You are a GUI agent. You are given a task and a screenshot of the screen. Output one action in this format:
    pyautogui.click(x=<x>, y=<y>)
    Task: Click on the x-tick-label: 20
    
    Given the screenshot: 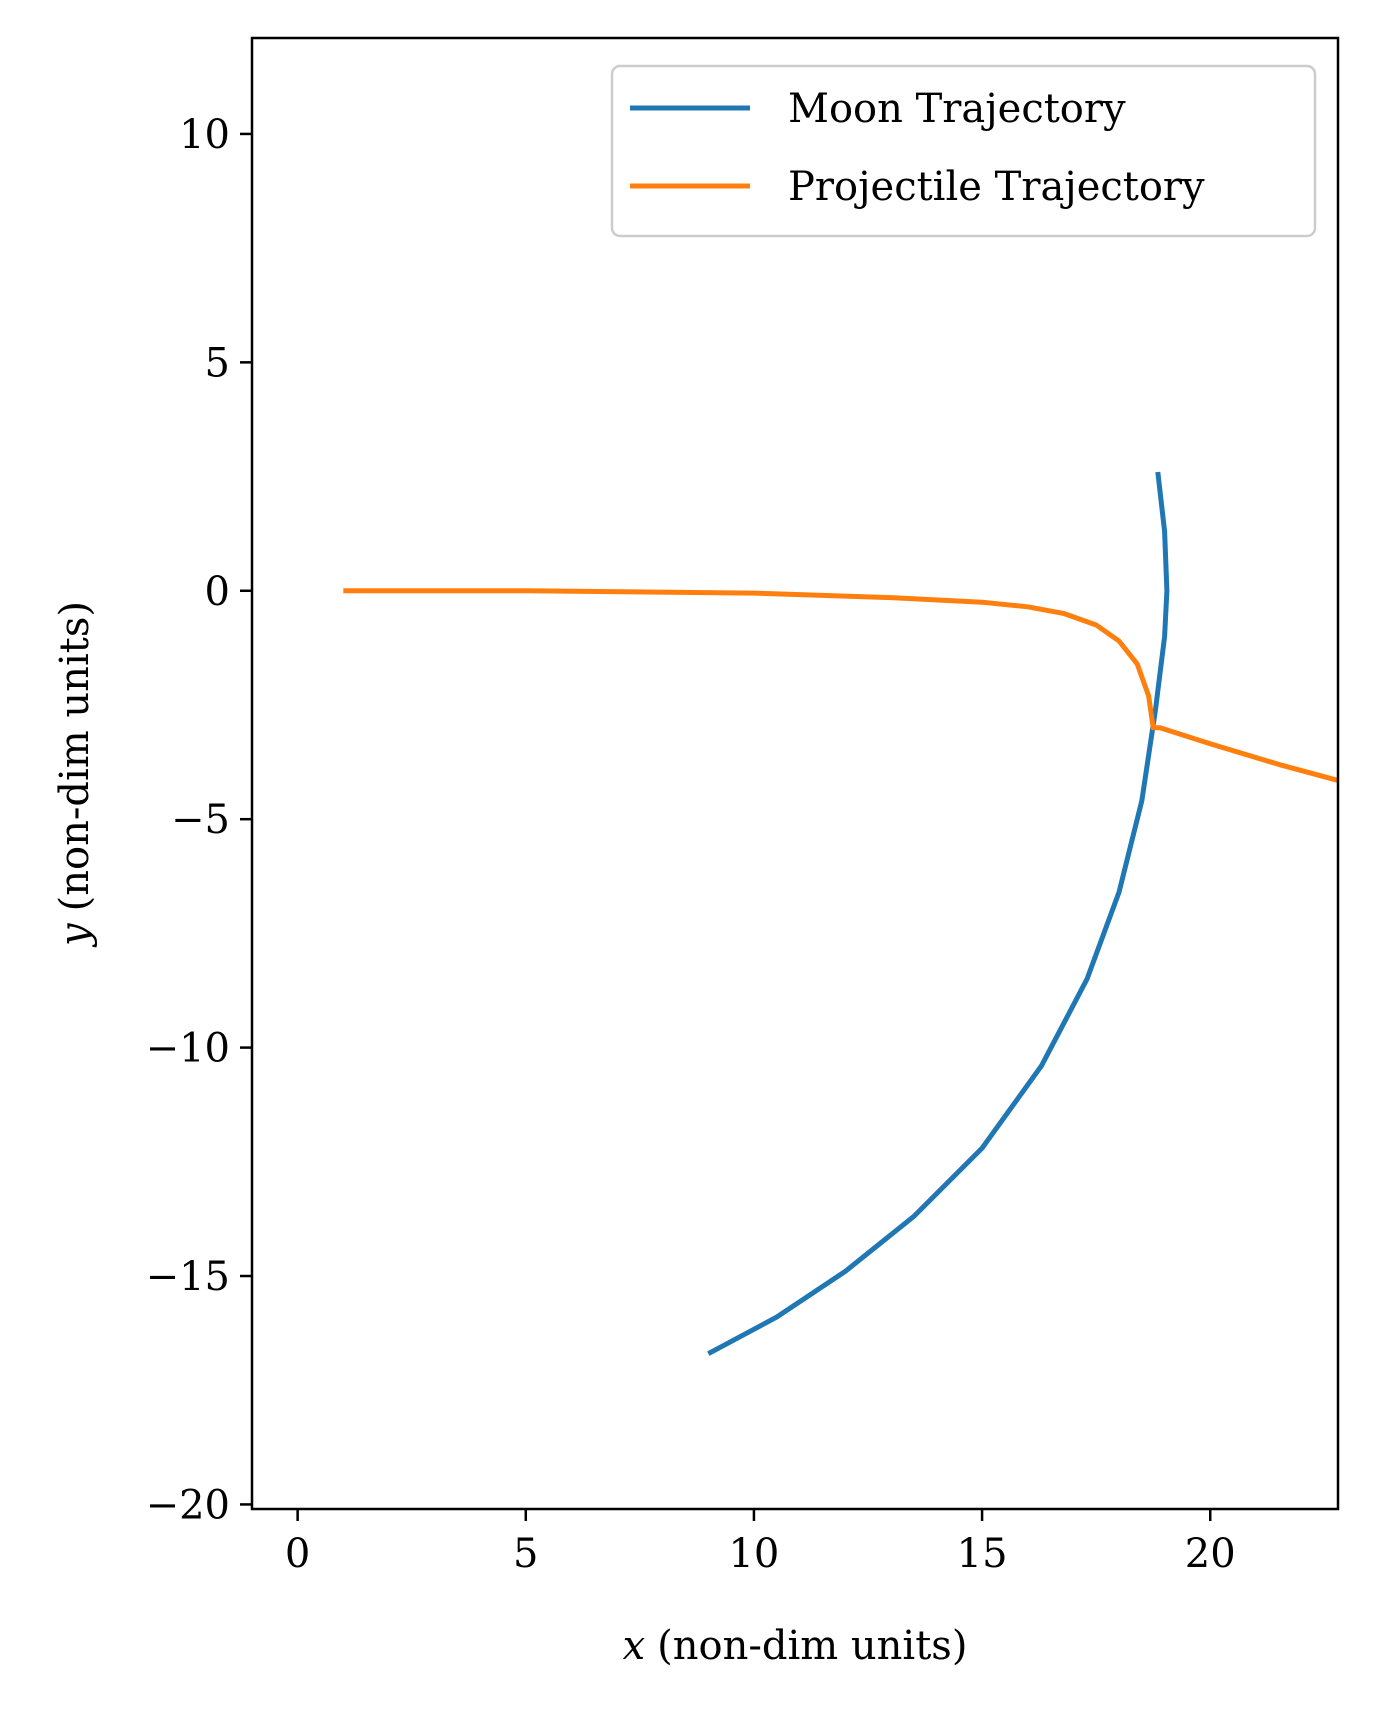 What is the action you would take?
    pyautogui.click(x=1210, y=1554)
    